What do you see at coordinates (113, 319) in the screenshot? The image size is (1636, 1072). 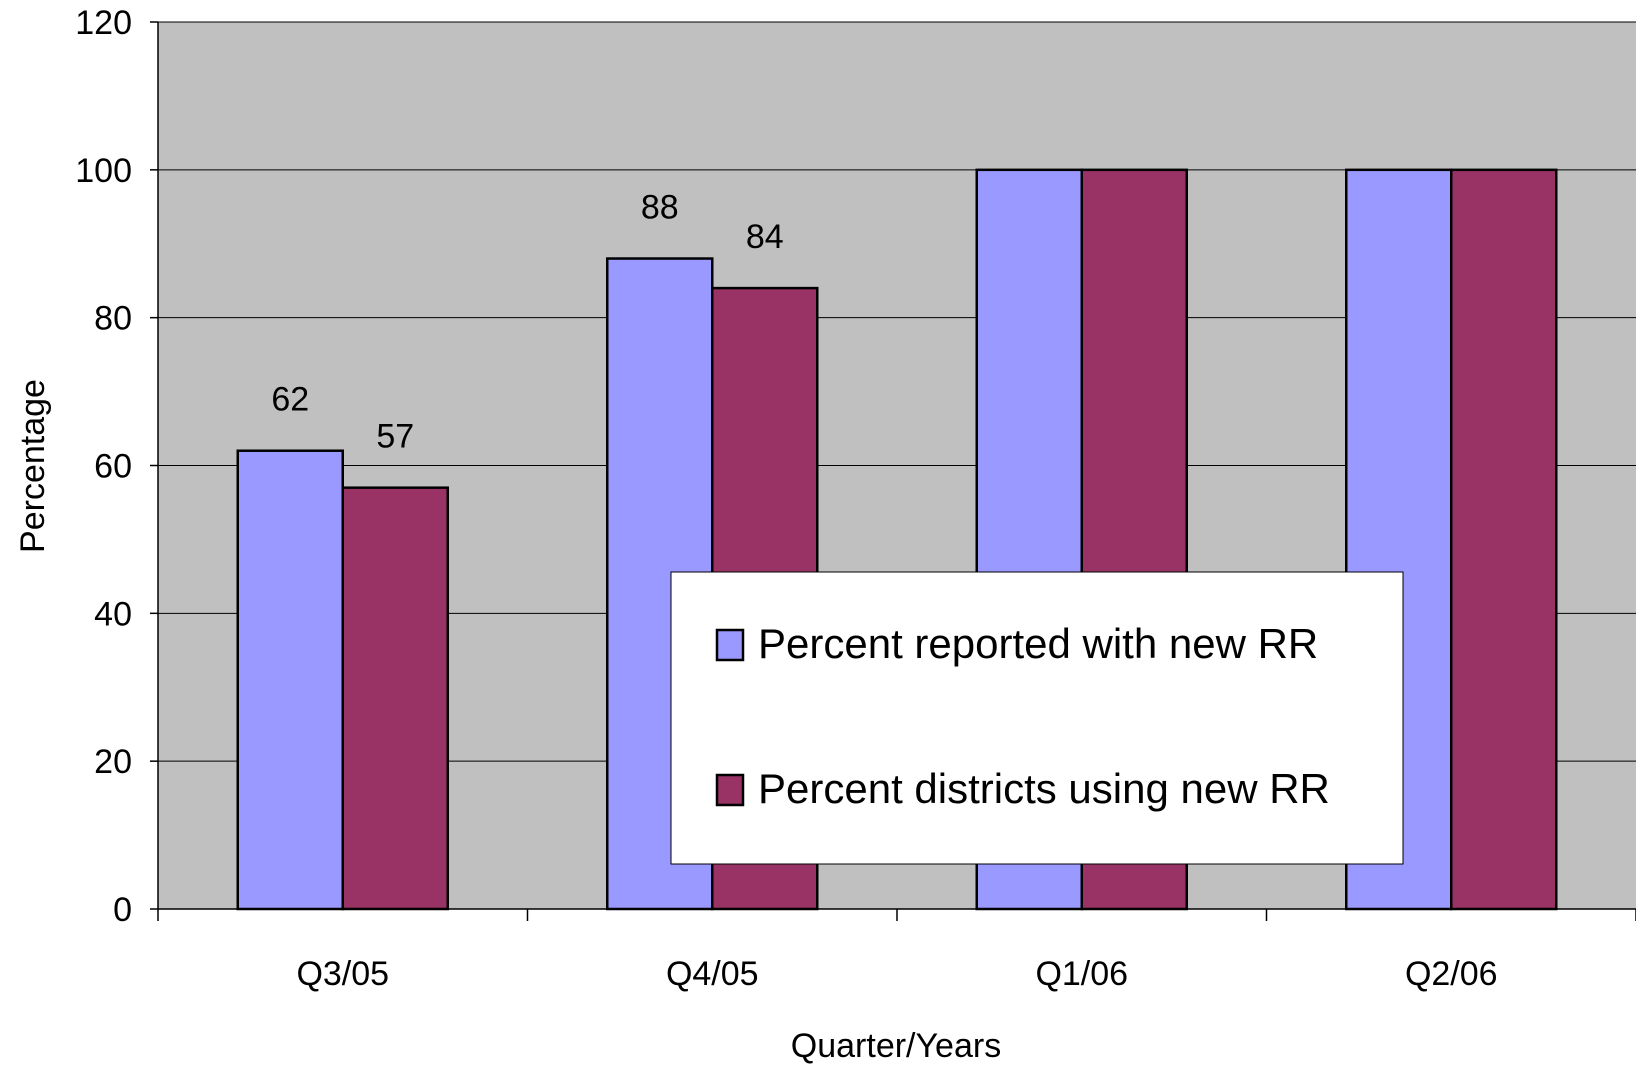 I see `y-tick-label: 80` at bounding box center [113, 319].